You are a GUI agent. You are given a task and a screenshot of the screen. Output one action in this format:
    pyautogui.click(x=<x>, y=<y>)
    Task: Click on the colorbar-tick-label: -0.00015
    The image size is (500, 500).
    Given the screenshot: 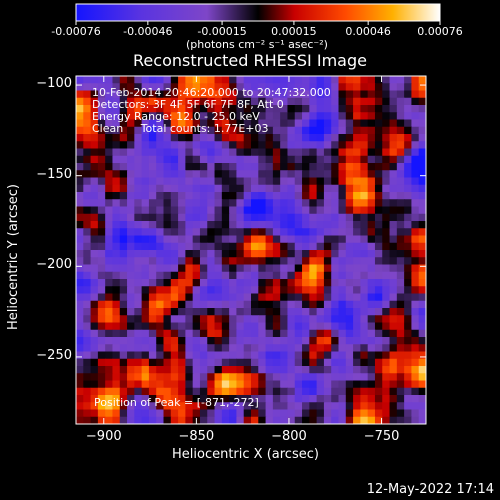 What is the action you would take?
    pyautogui.click(x=222, y=31)
    